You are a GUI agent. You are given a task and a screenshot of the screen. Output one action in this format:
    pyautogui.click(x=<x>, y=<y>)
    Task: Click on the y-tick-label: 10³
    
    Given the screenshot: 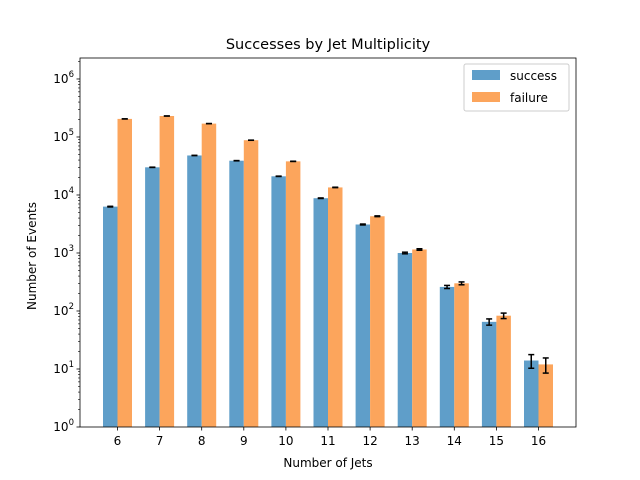 What is the action you would take?
    pyautogui.click(x=63, y=252)
    